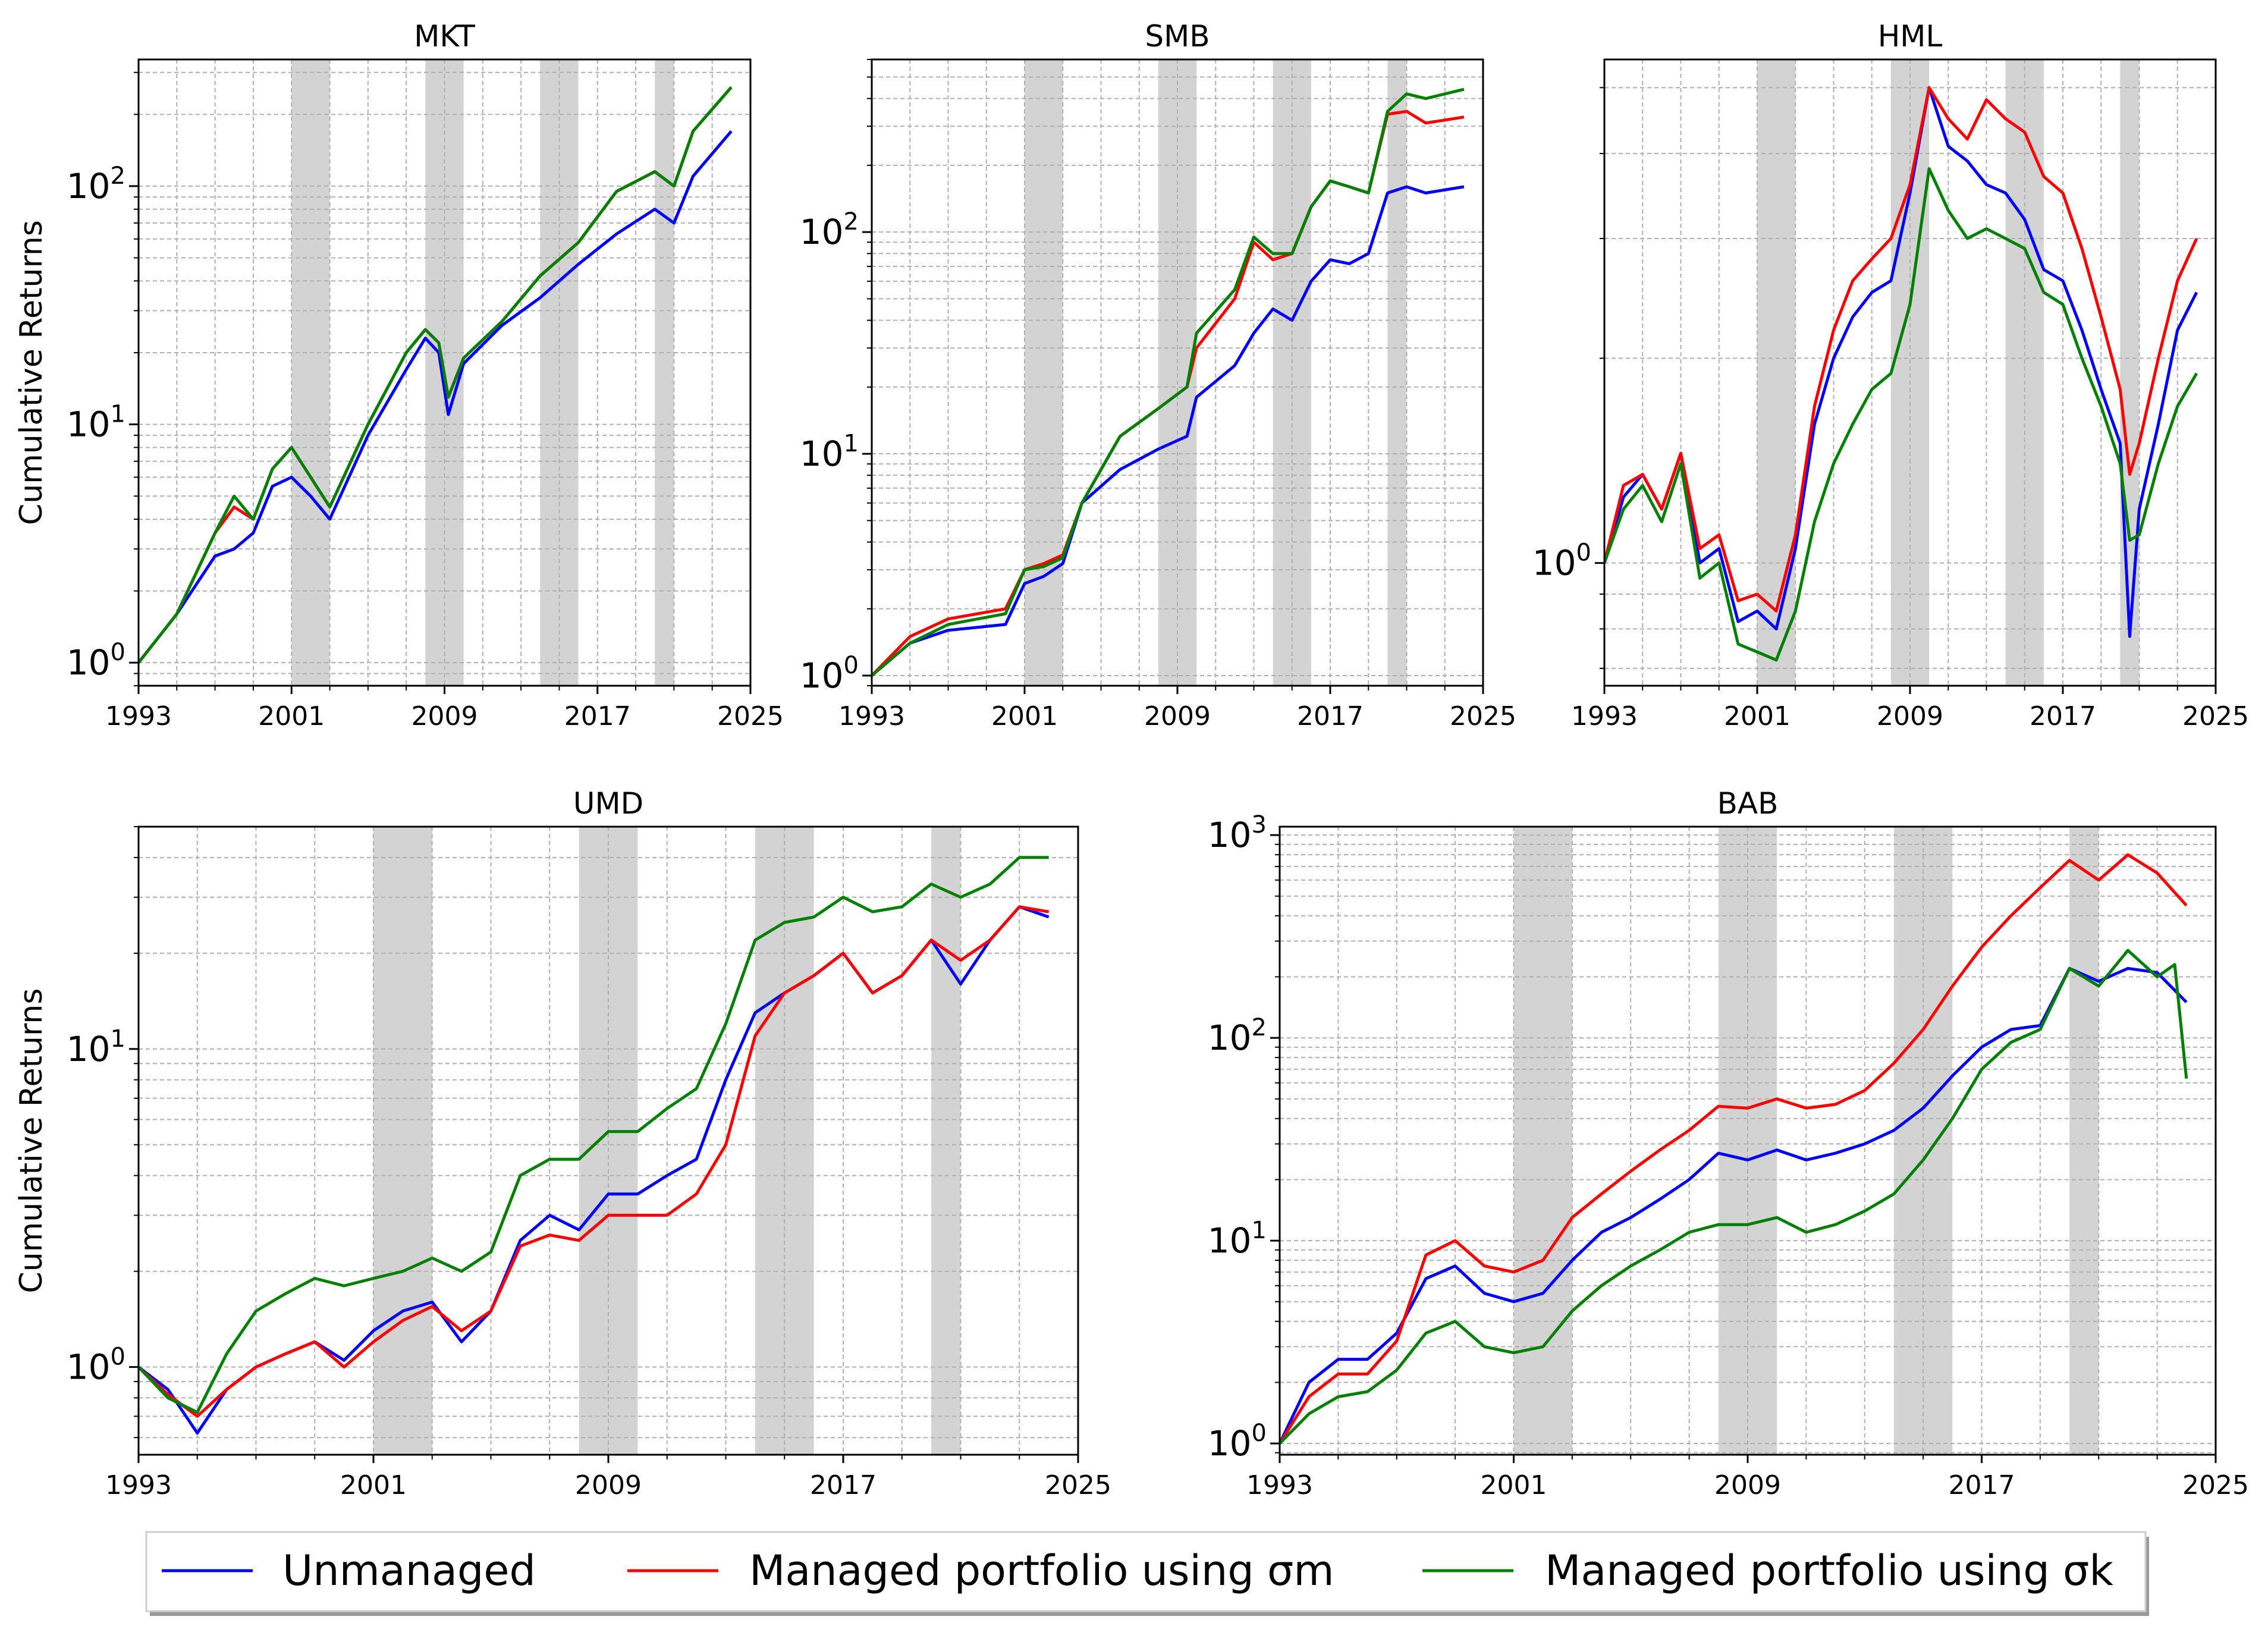  Describe the element at coordinates (1829, 1570) in the screenshot. I see `legend-label-managed-k: Managed portfolio using σk` at that location.